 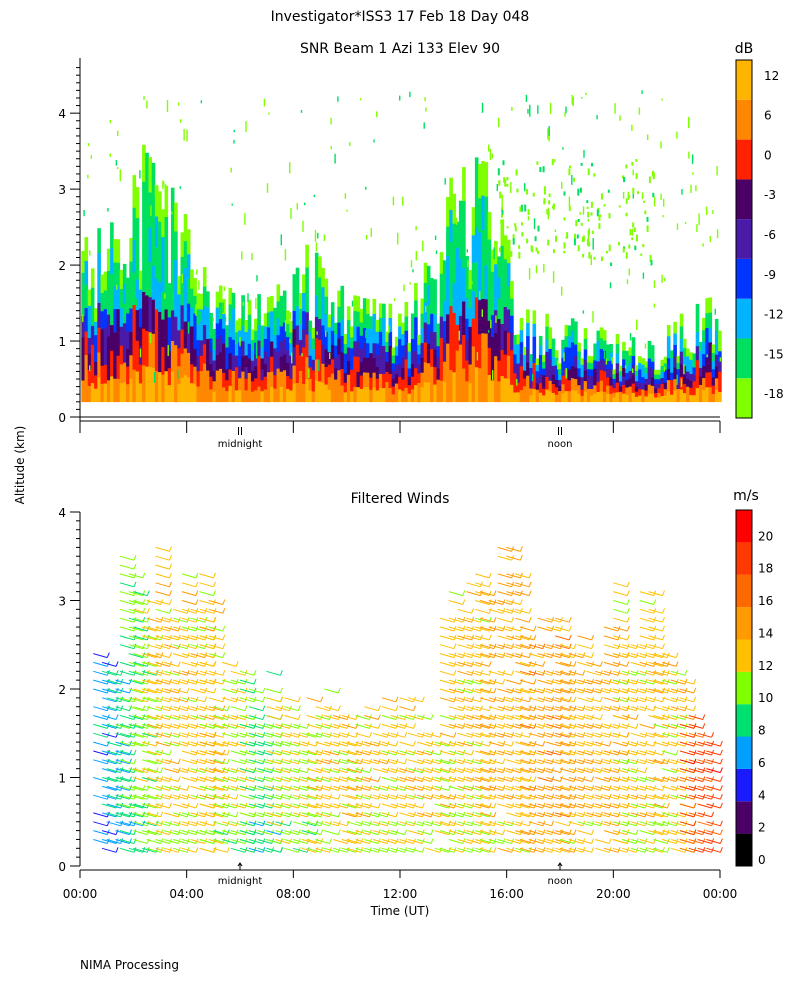 What do you see at coordinates (774, 315) in the screenshot?
I see `snr-colorbar-tick-label: -12` at bounding box center [774, 315].